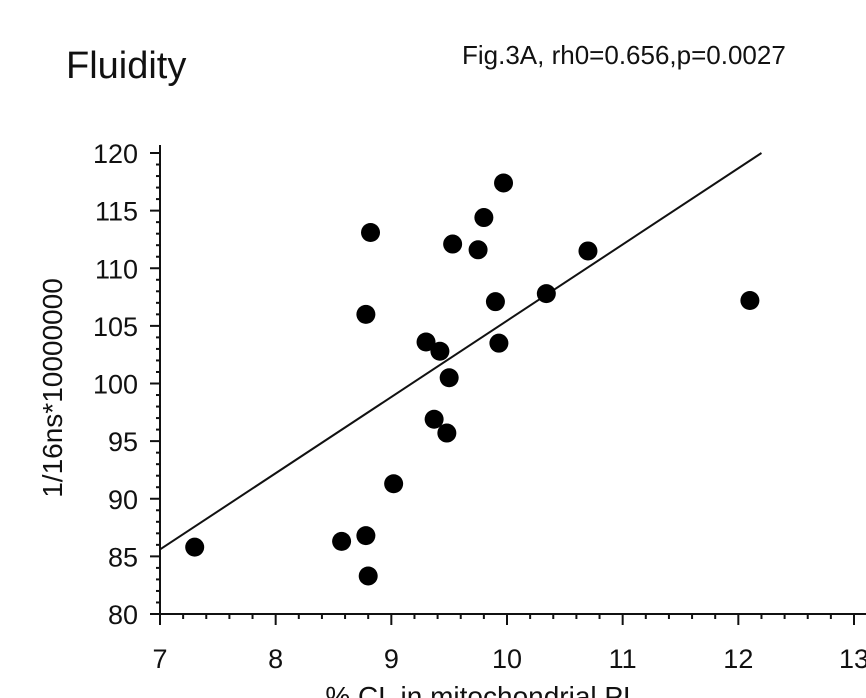  Describe the element at coordinates (115, 154) in the screenshot. I see `y-tick-label: 120` at that location.